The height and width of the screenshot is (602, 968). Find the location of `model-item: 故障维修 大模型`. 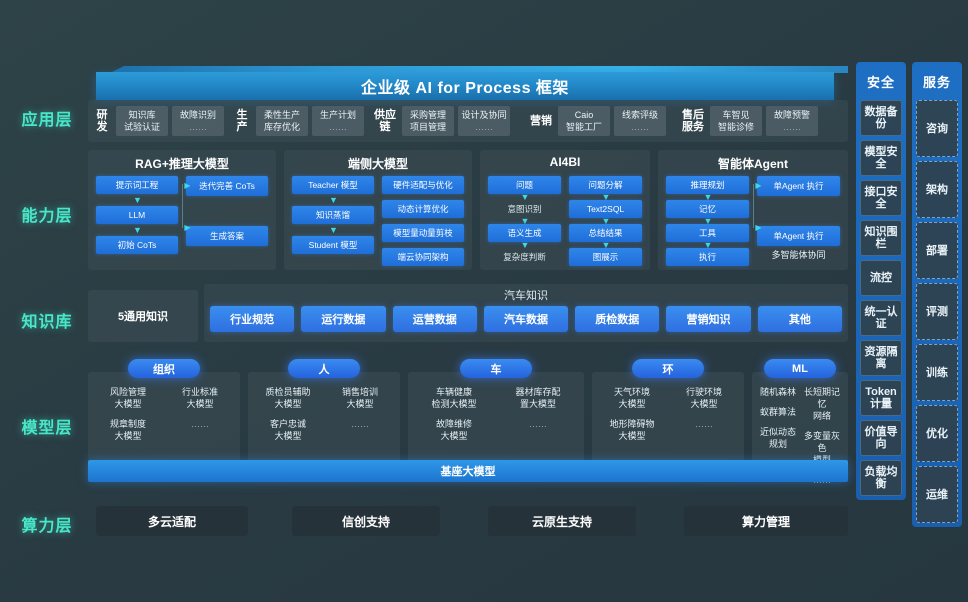

model-item: 故障维修 大模型 is located at coordinates (453, 430).